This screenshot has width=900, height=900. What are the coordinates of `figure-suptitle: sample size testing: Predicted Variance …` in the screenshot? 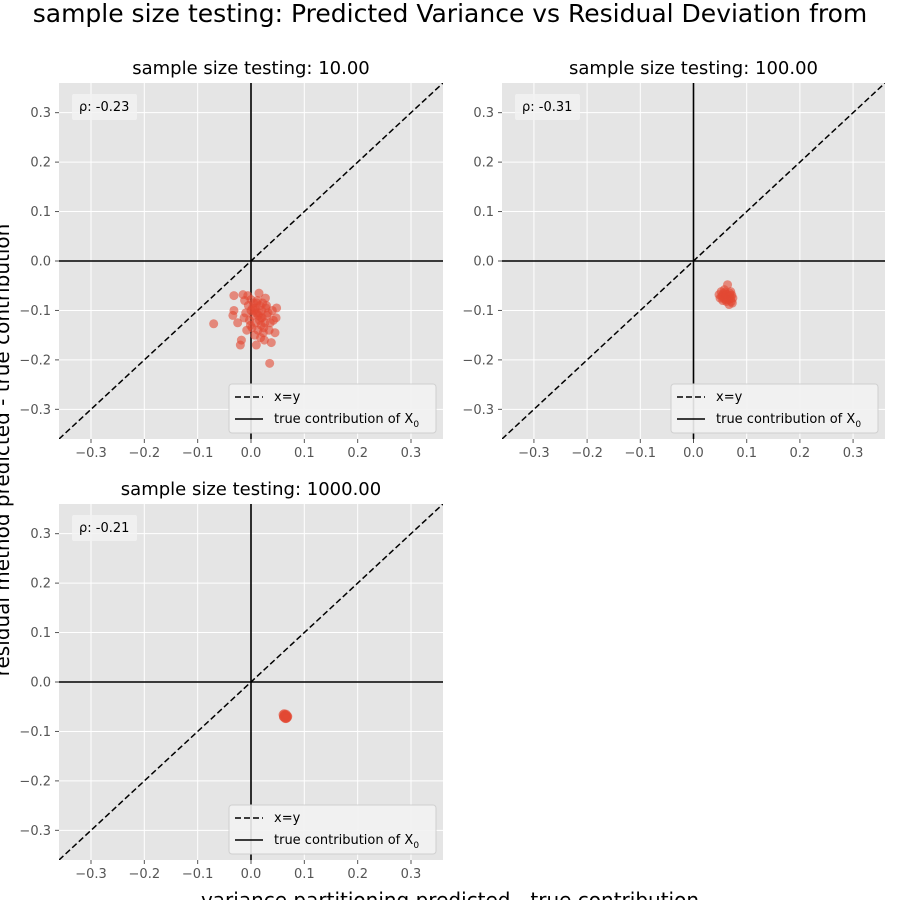 It's located at (450, 14).